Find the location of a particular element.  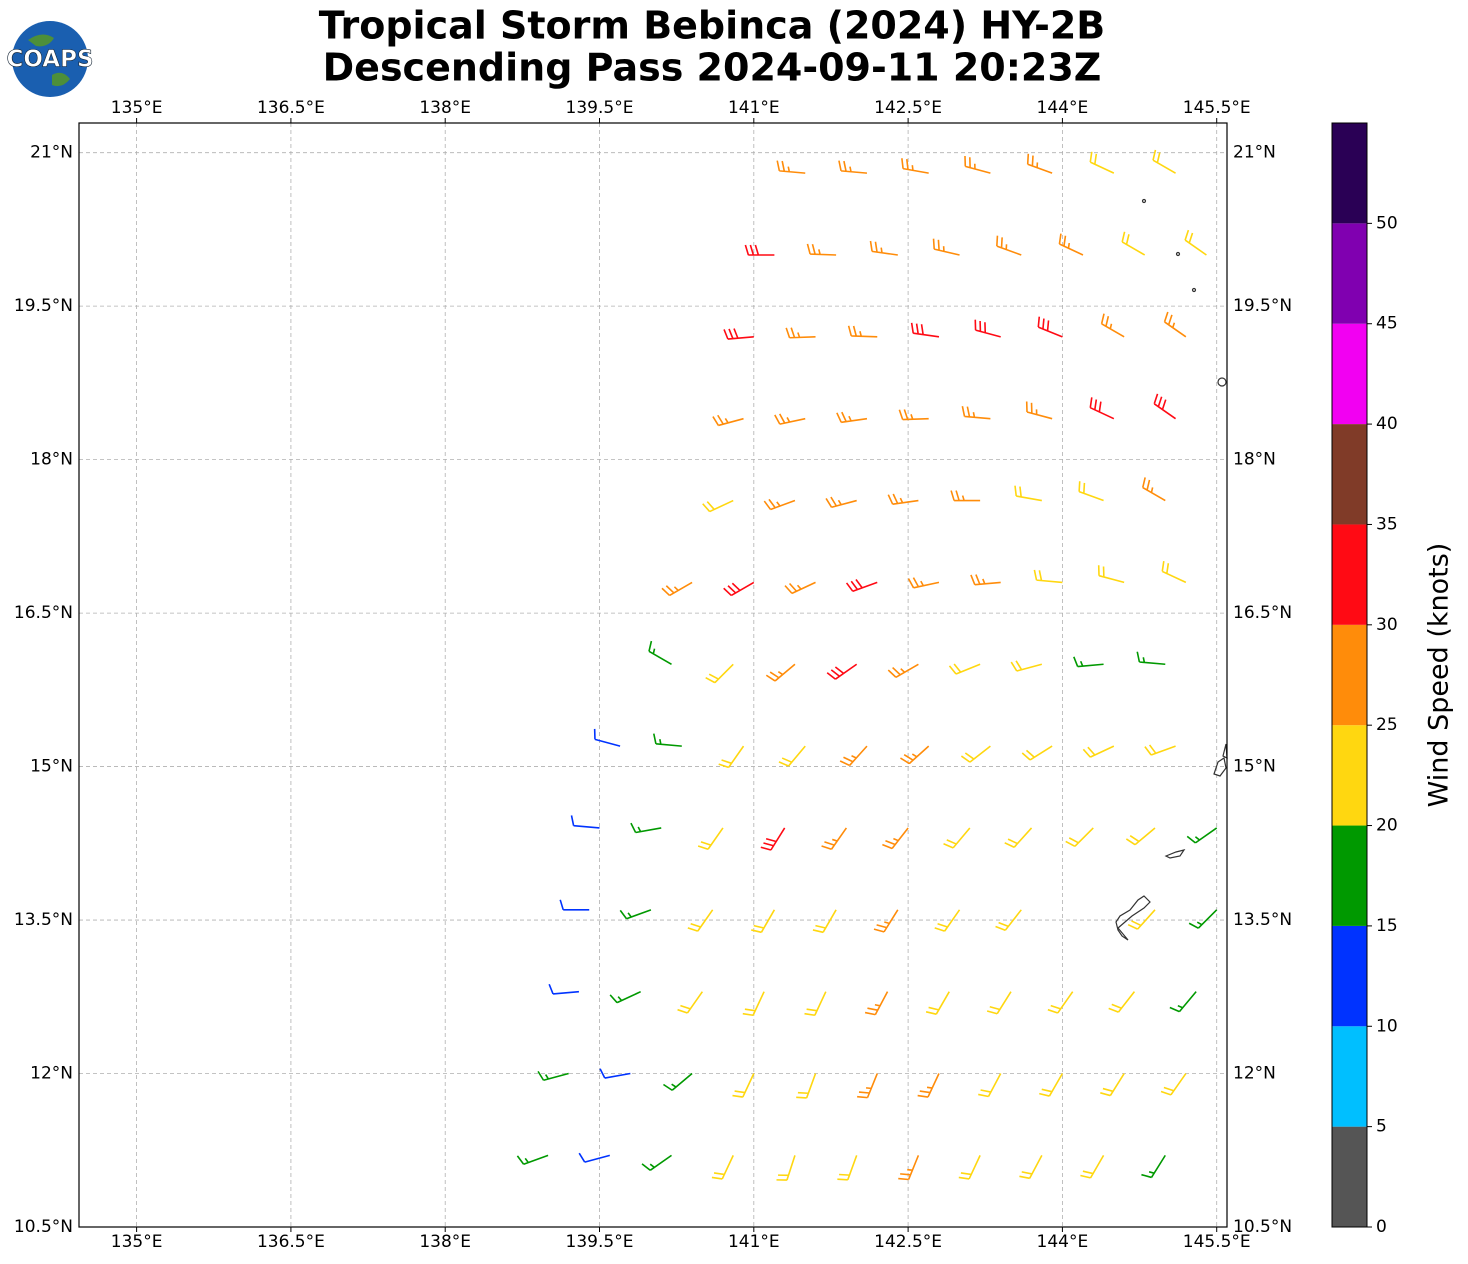

x-tick-label: 139.5°E is located at coordinates (600, 108).